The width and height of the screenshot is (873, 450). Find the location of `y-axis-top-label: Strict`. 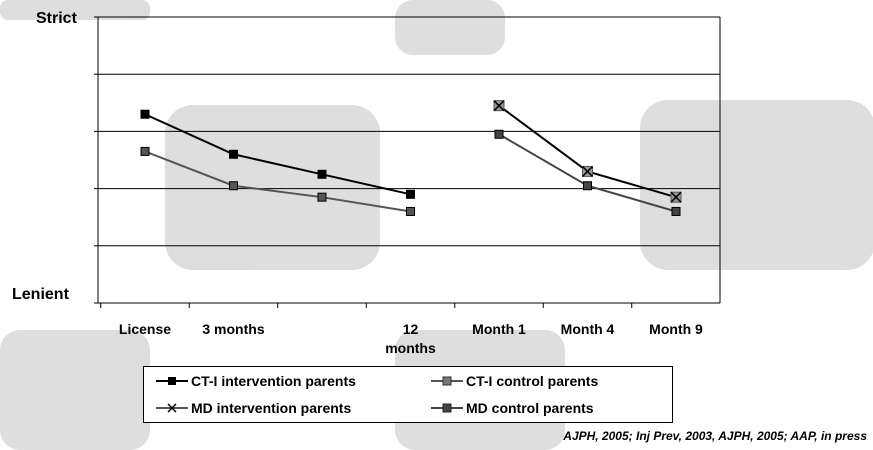

y-axis-top-label: Strict is located at coordinates (56, 18).